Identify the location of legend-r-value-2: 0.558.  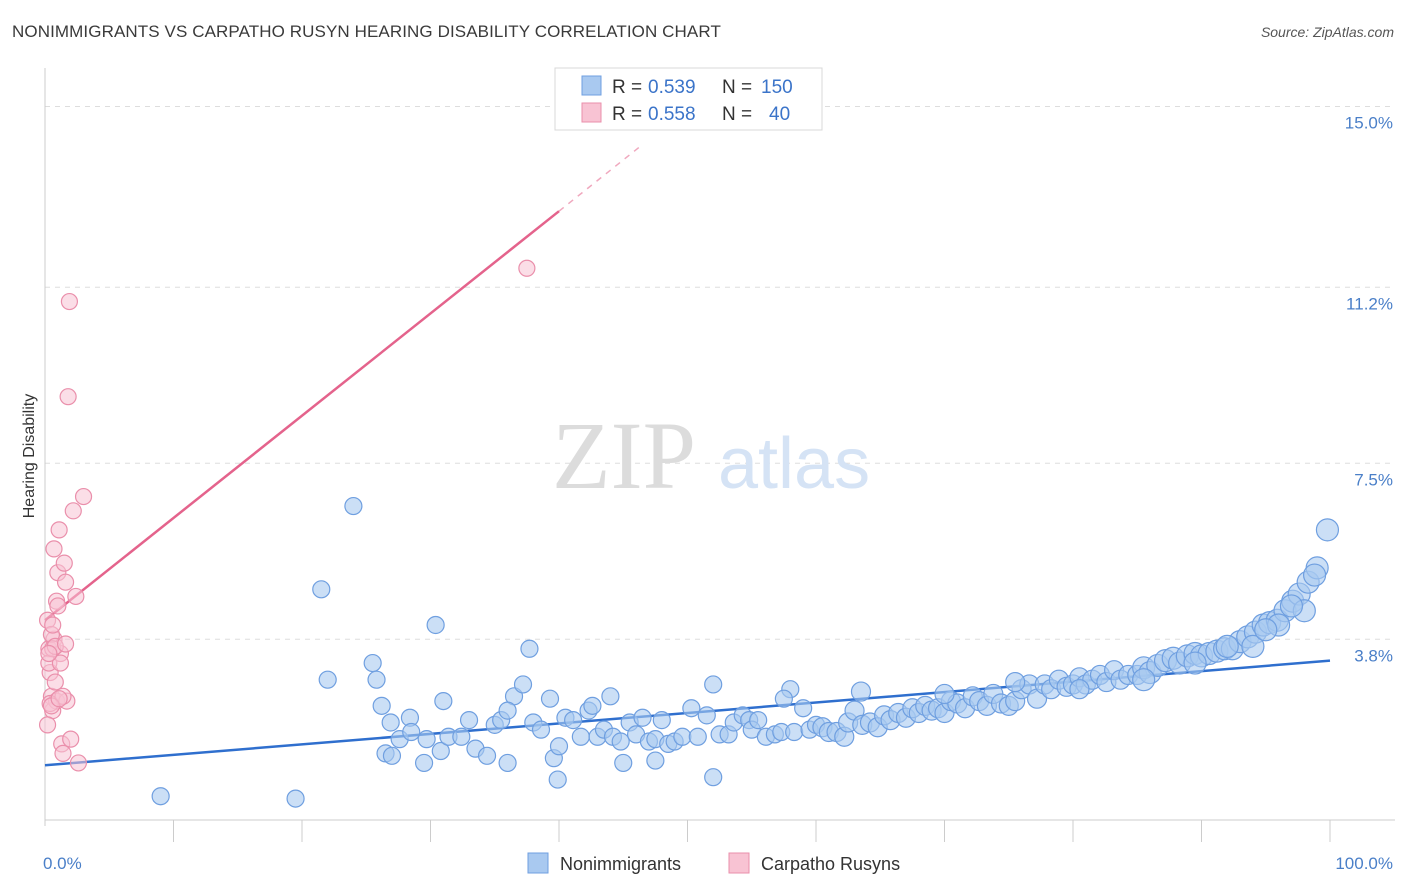
(672, 114).